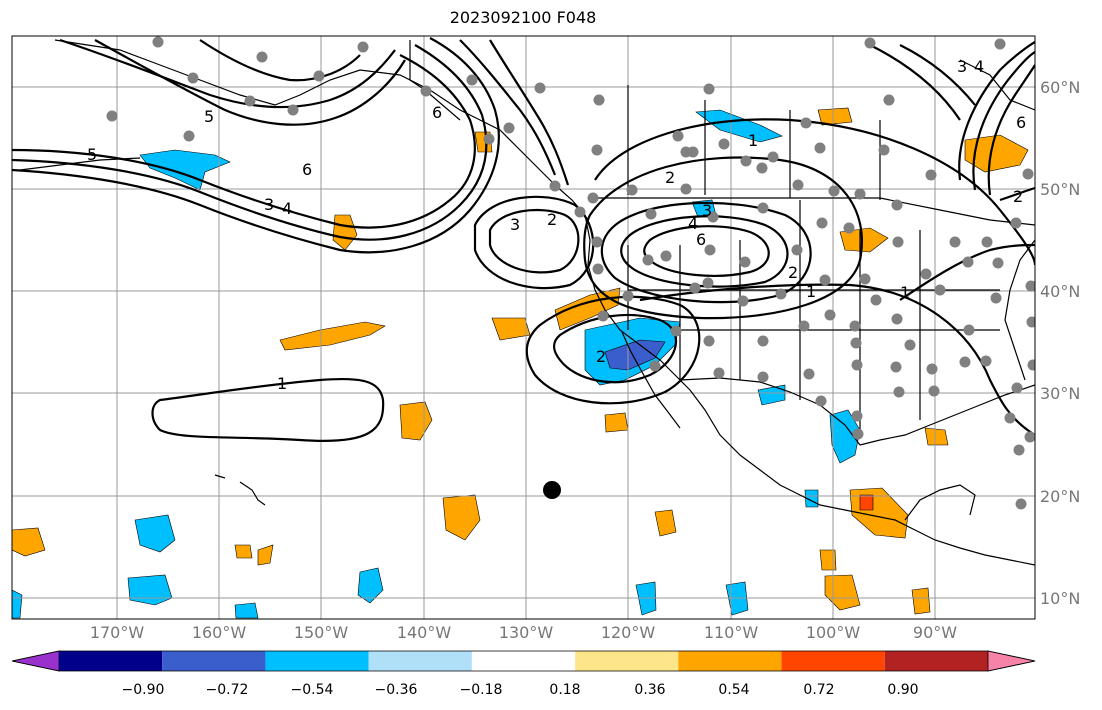  Describe the element at coordinates (35, 661) in the screenshot. I see `colorbar-extend-min` at that location.